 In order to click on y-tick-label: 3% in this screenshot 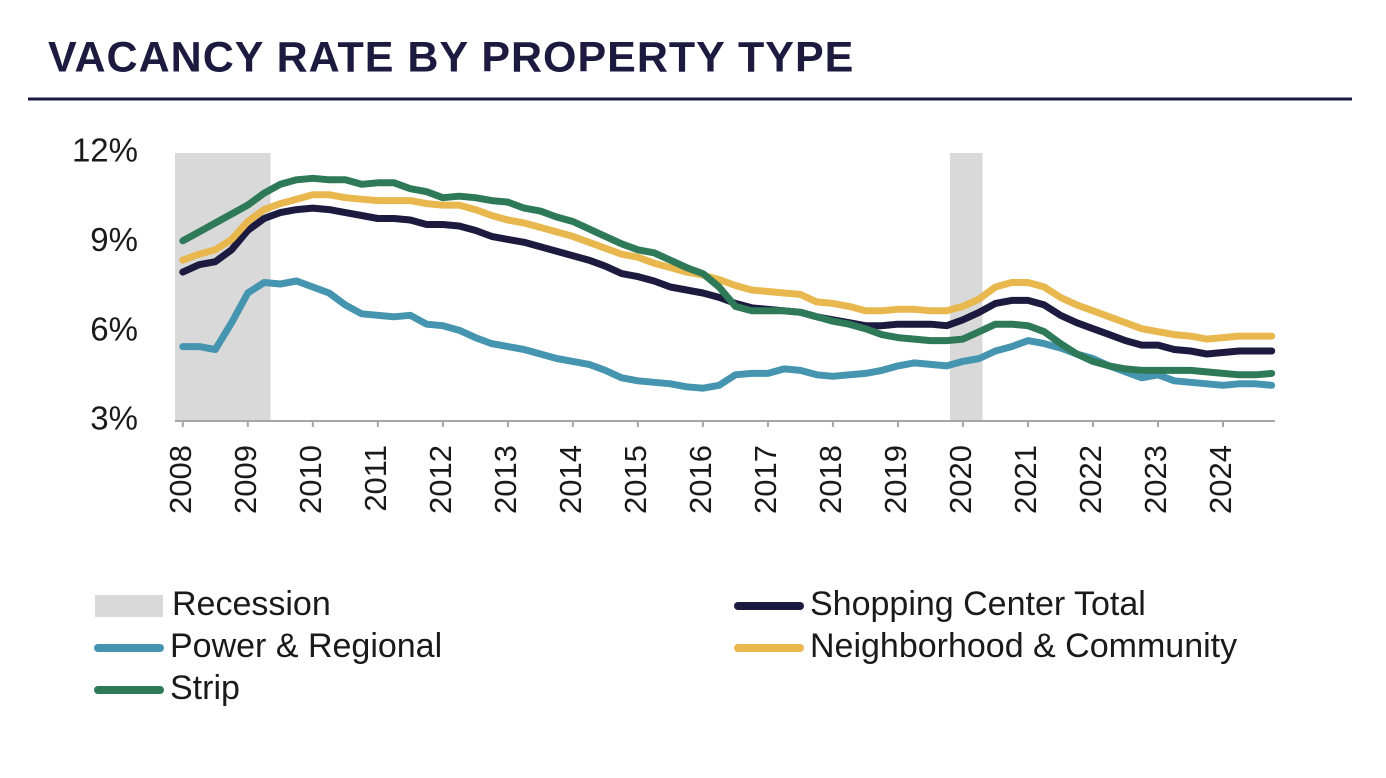, I will do `click(114, 418)`.